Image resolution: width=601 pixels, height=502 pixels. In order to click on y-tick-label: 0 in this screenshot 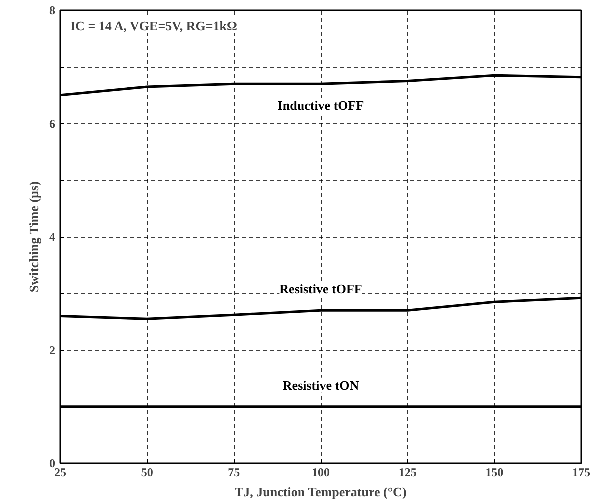, I will do `click(53, 463)`.